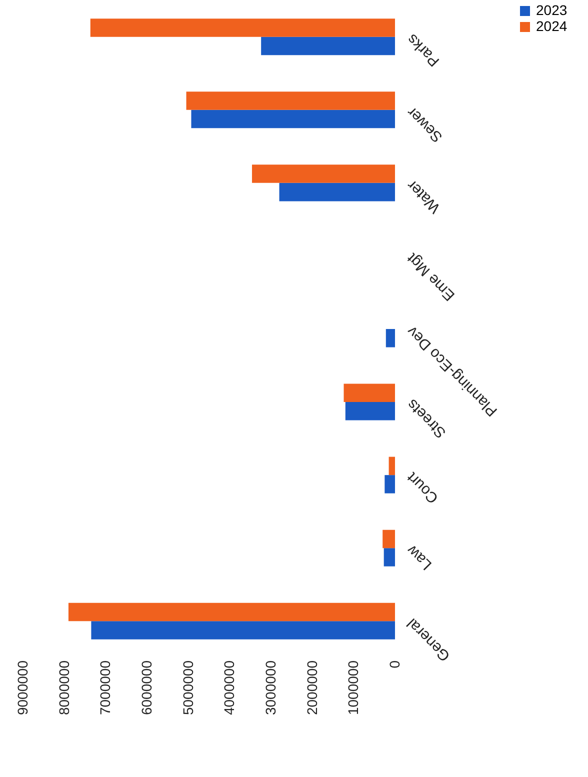 This screenshot has height=777, width=588. I want to click on legend-label: 2023, so click(552, 10).